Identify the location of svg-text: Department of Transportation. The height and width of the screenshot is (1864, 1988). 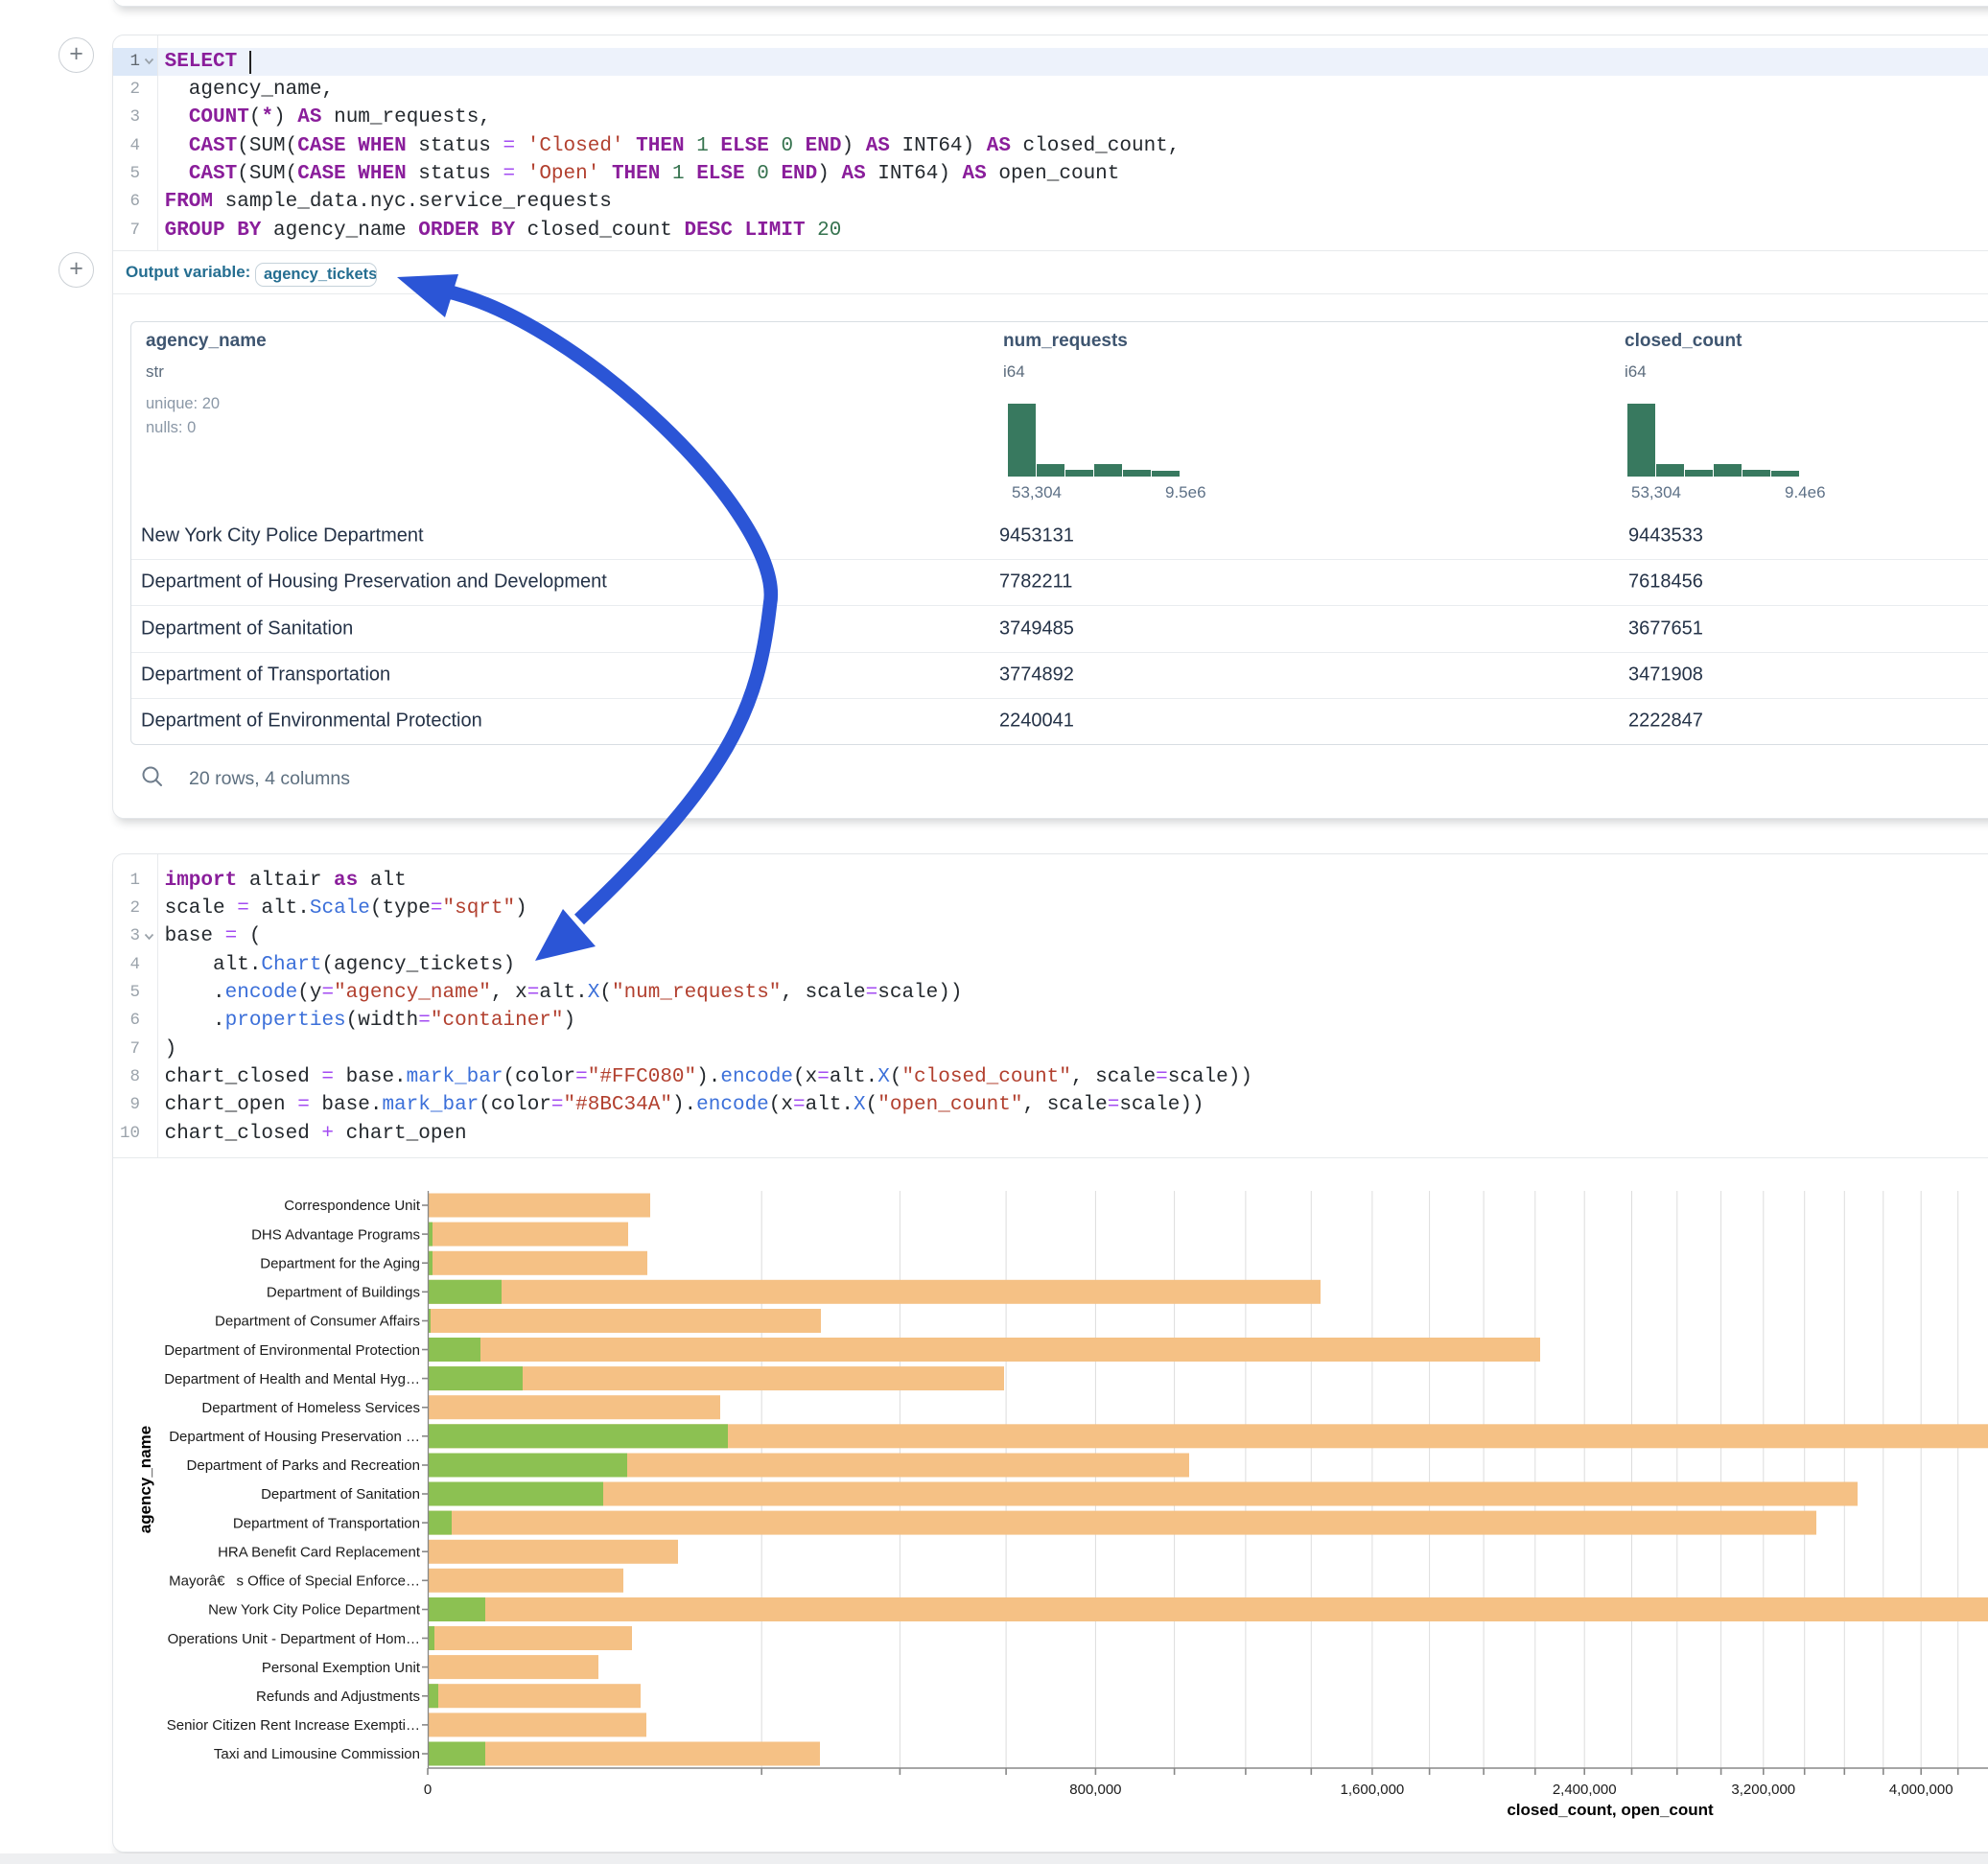
(327, 1523).